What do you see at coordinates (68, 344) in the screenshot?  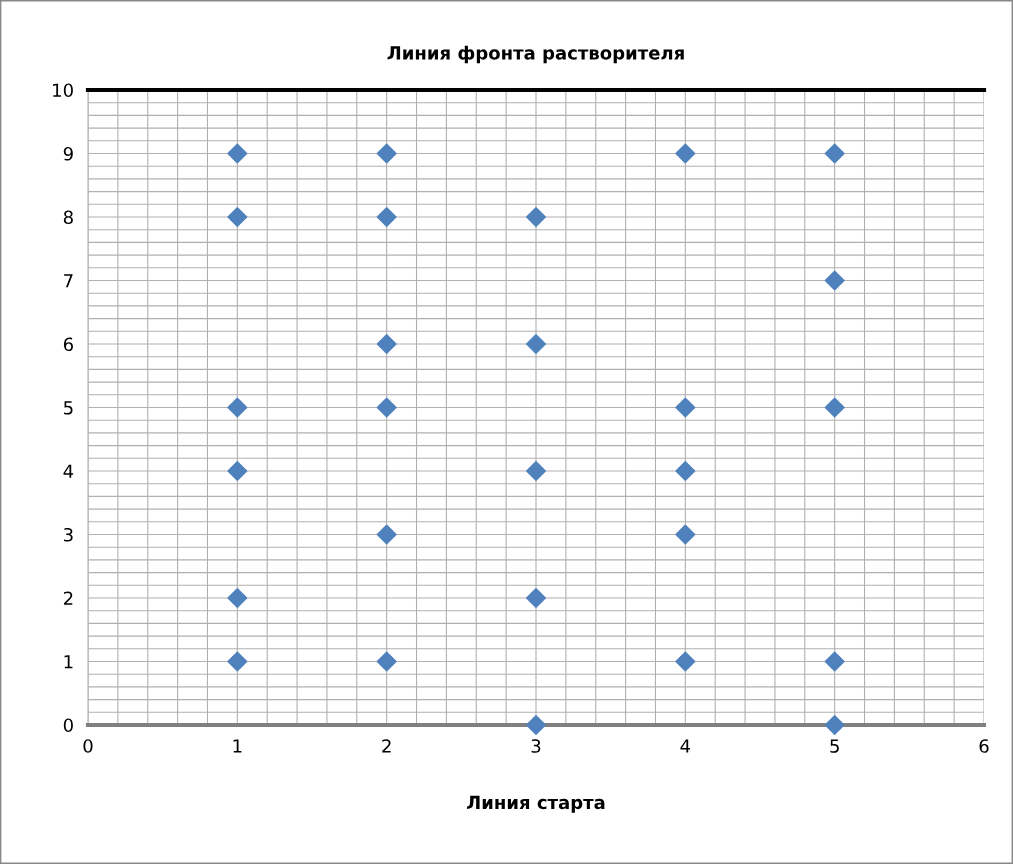 I see `y-tick-label: 6` at bounding box center [68, 344].